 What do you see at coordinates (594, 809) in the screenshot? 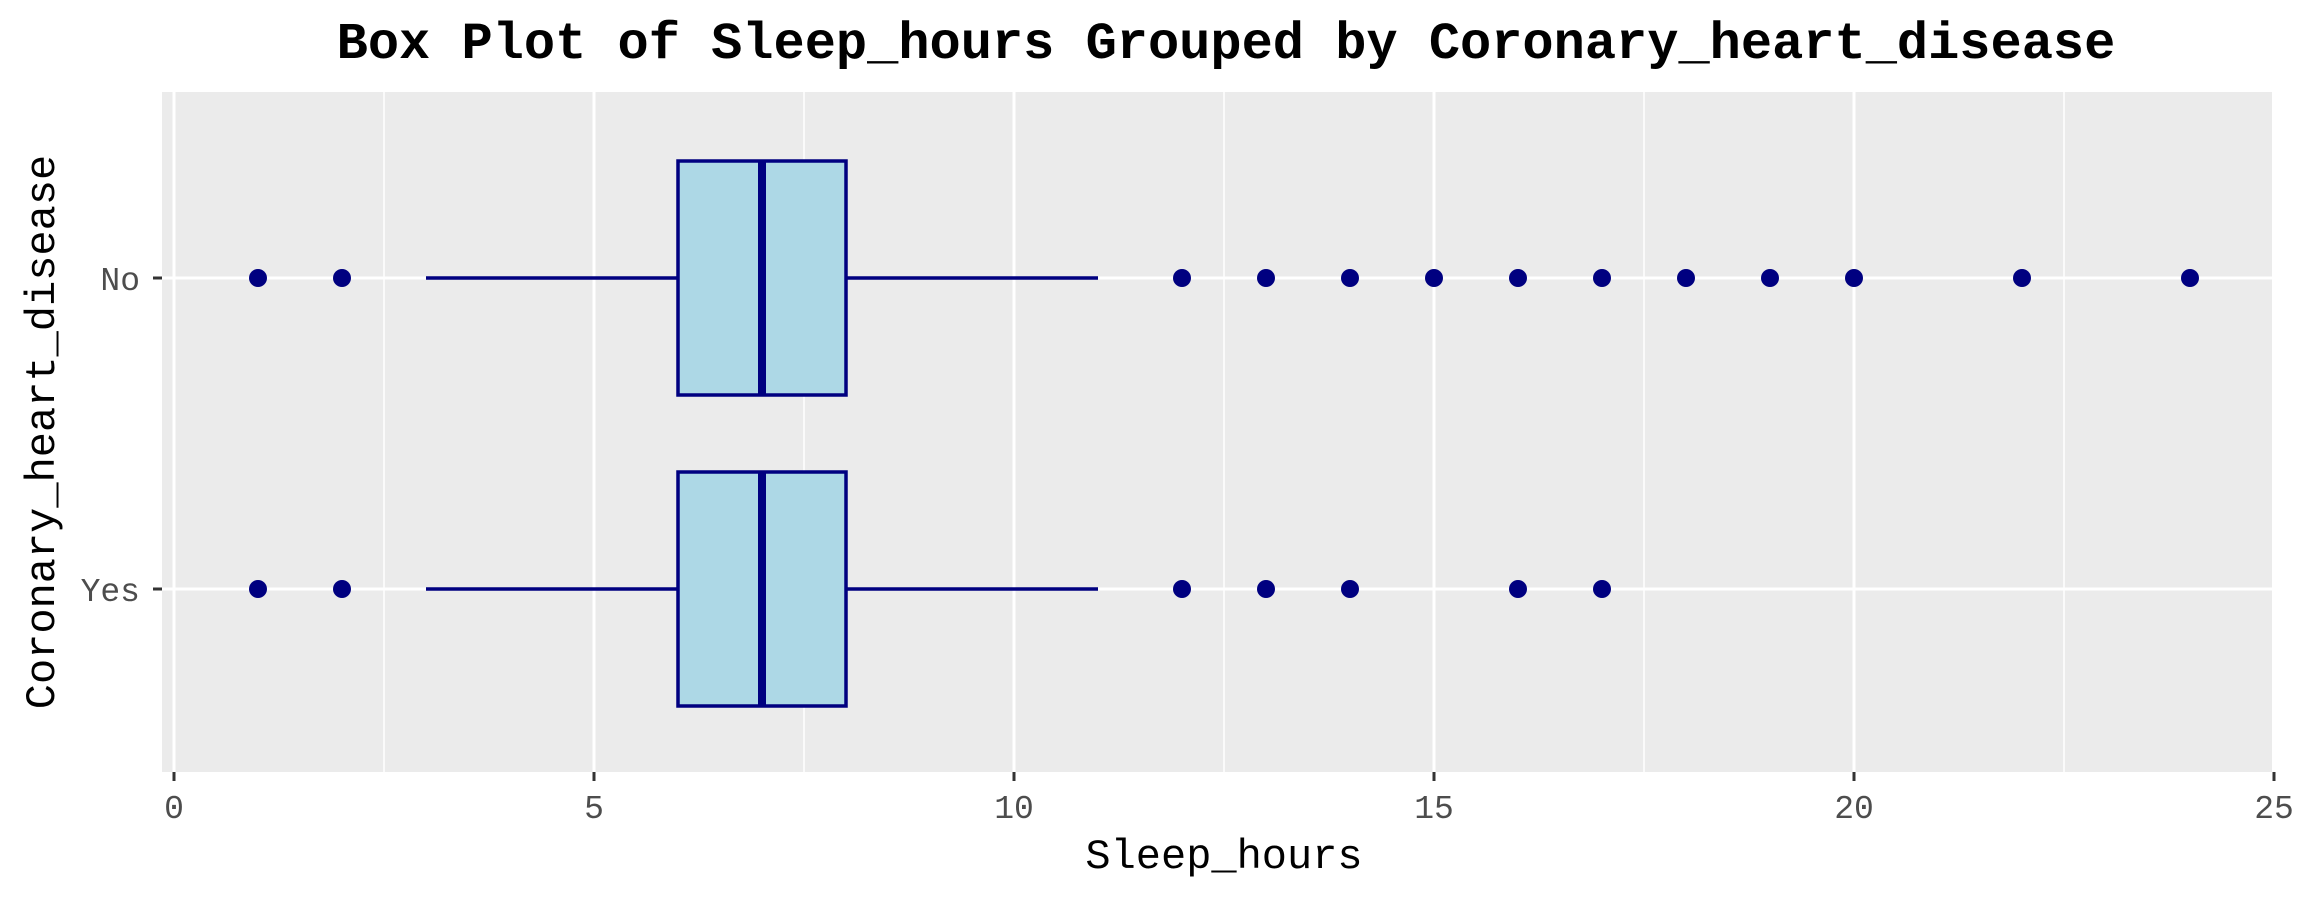
I see `x-tick-label: 5` at bounding box center [594, 809].